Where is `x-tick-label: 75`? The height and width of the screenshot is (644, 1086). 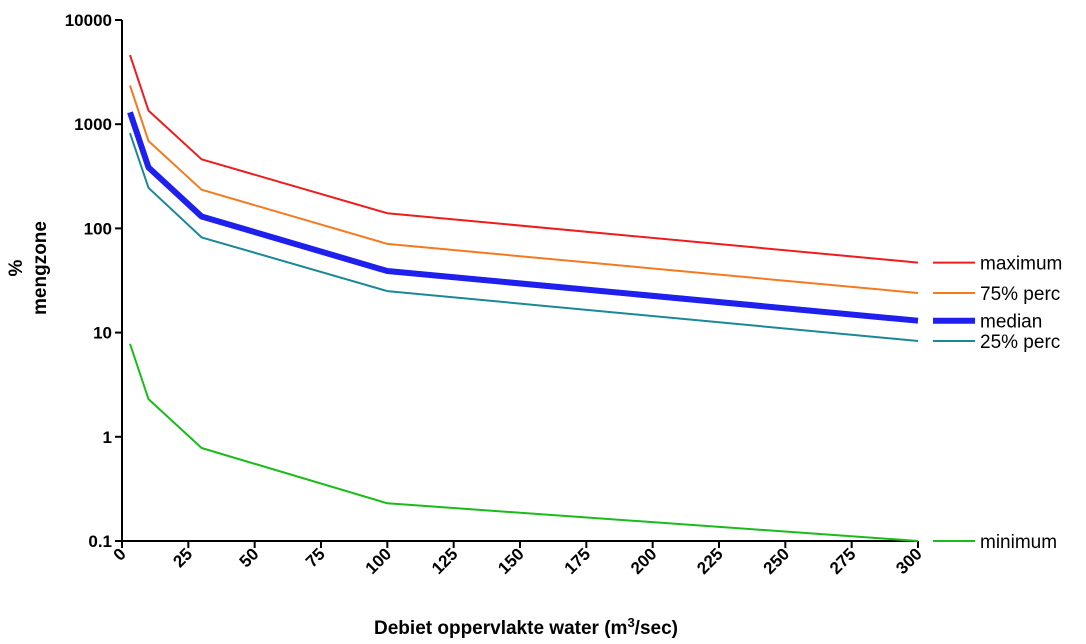 x-tick-label: 75 is located at coordinates (315, 557).